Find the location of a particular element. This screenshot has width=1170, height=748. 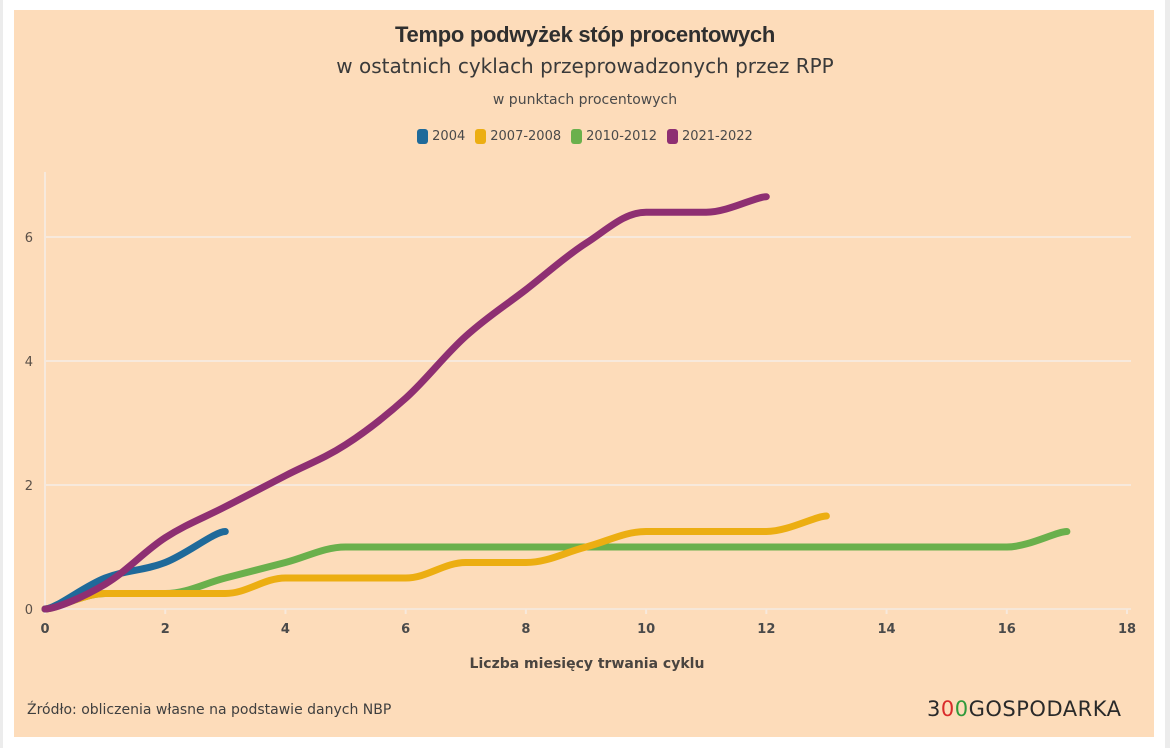

x-tick-label: 12 is located at coordinates (766, 629).